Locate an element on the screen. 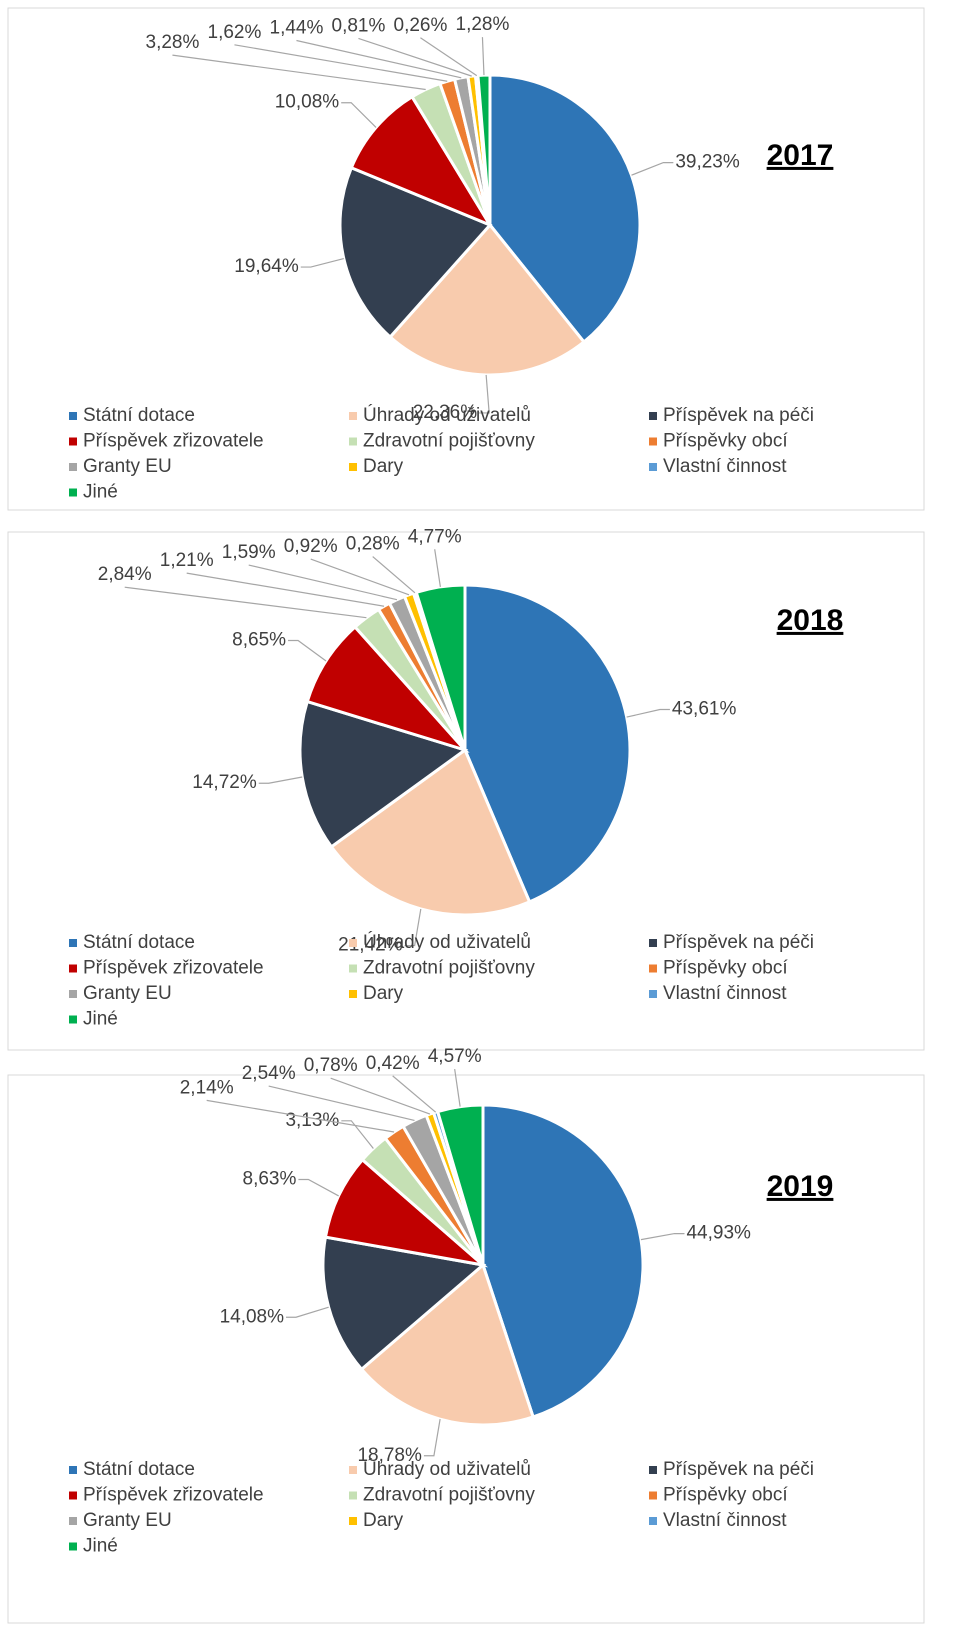  data-label: 0,26% is located at coordinates (421, 25).